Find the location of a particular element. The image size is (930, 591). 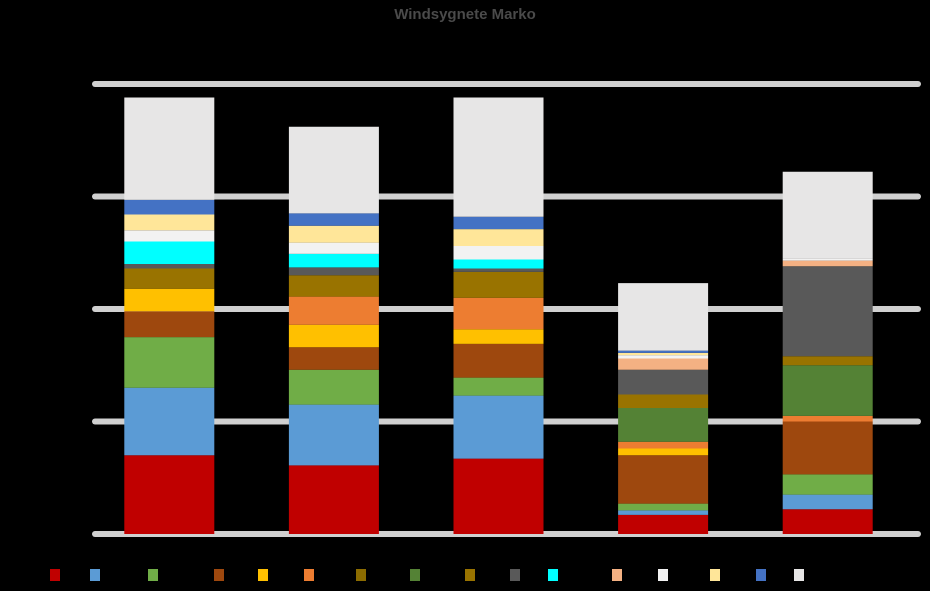

legend is located at coordinates (465, 573).